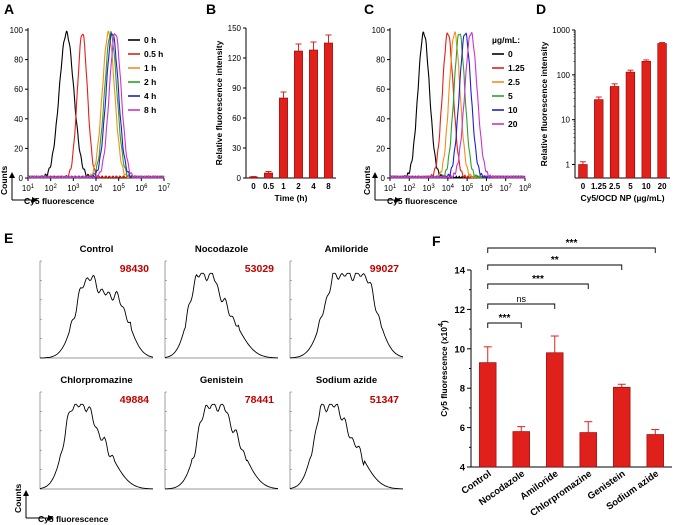 Image resolution: width=675 pixels, height=525 pixels. What do you see at coordinates (414, 187) in the screenshot?
I see `tick-exponent: 2` at bounding box center [414, 187].